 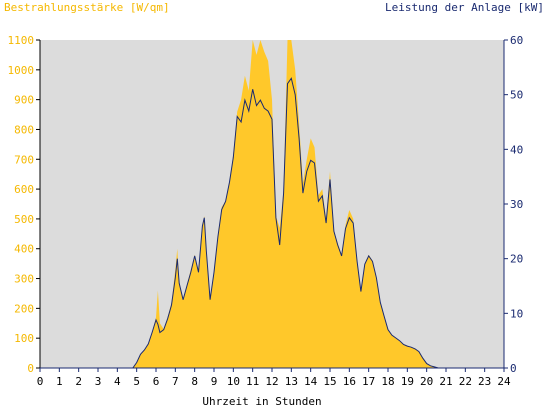 What do you see at coordinates (24, 219) in the screenshot?
I see `left-tick-label: 500` at bounding box center [24, 219].